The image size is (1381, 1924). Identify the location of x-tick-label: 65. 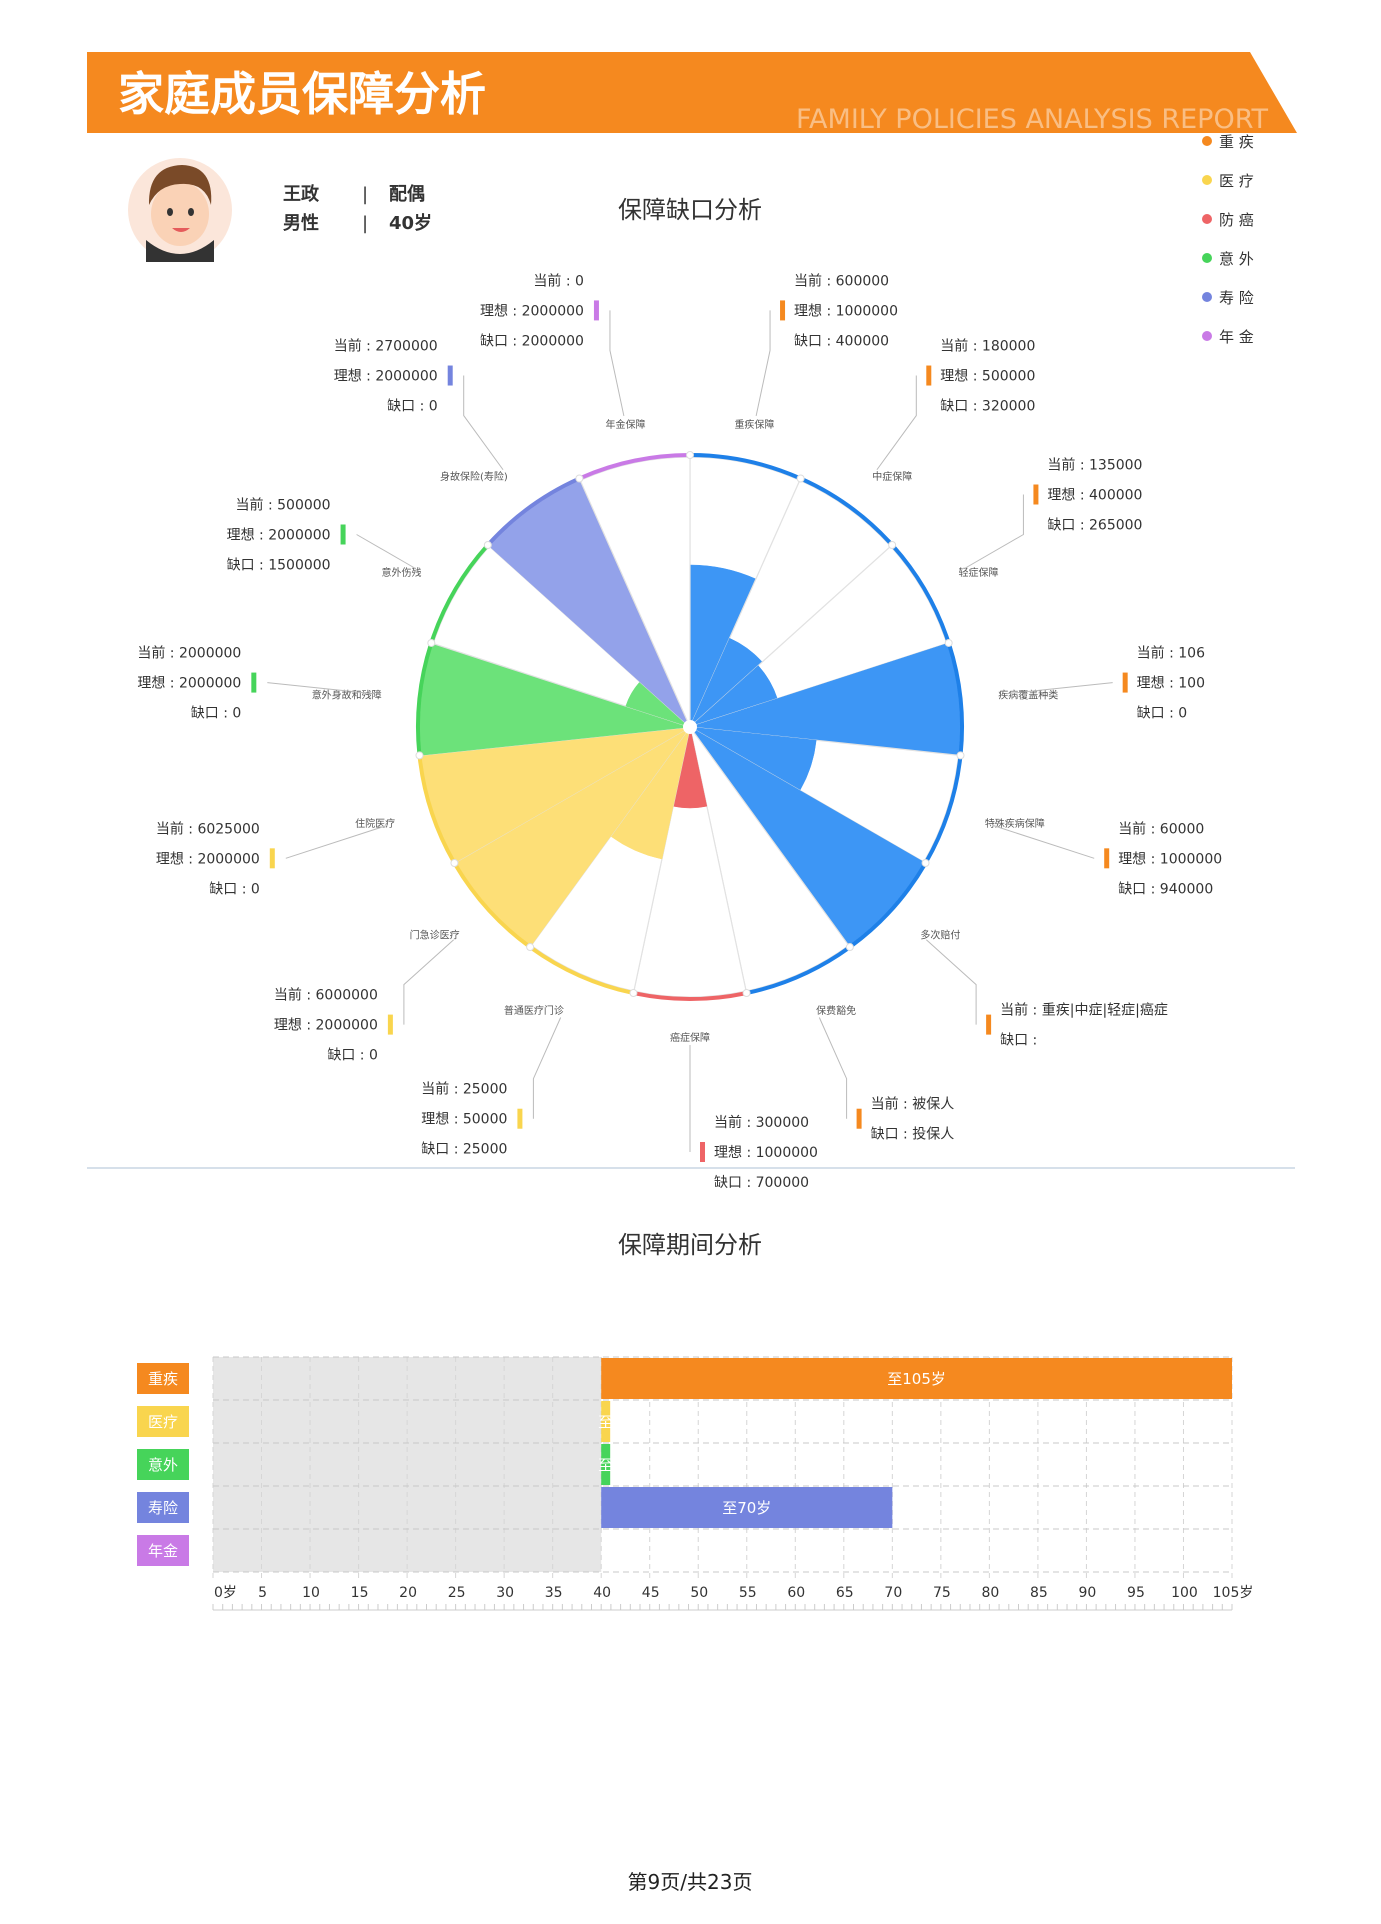
(845, 1593).